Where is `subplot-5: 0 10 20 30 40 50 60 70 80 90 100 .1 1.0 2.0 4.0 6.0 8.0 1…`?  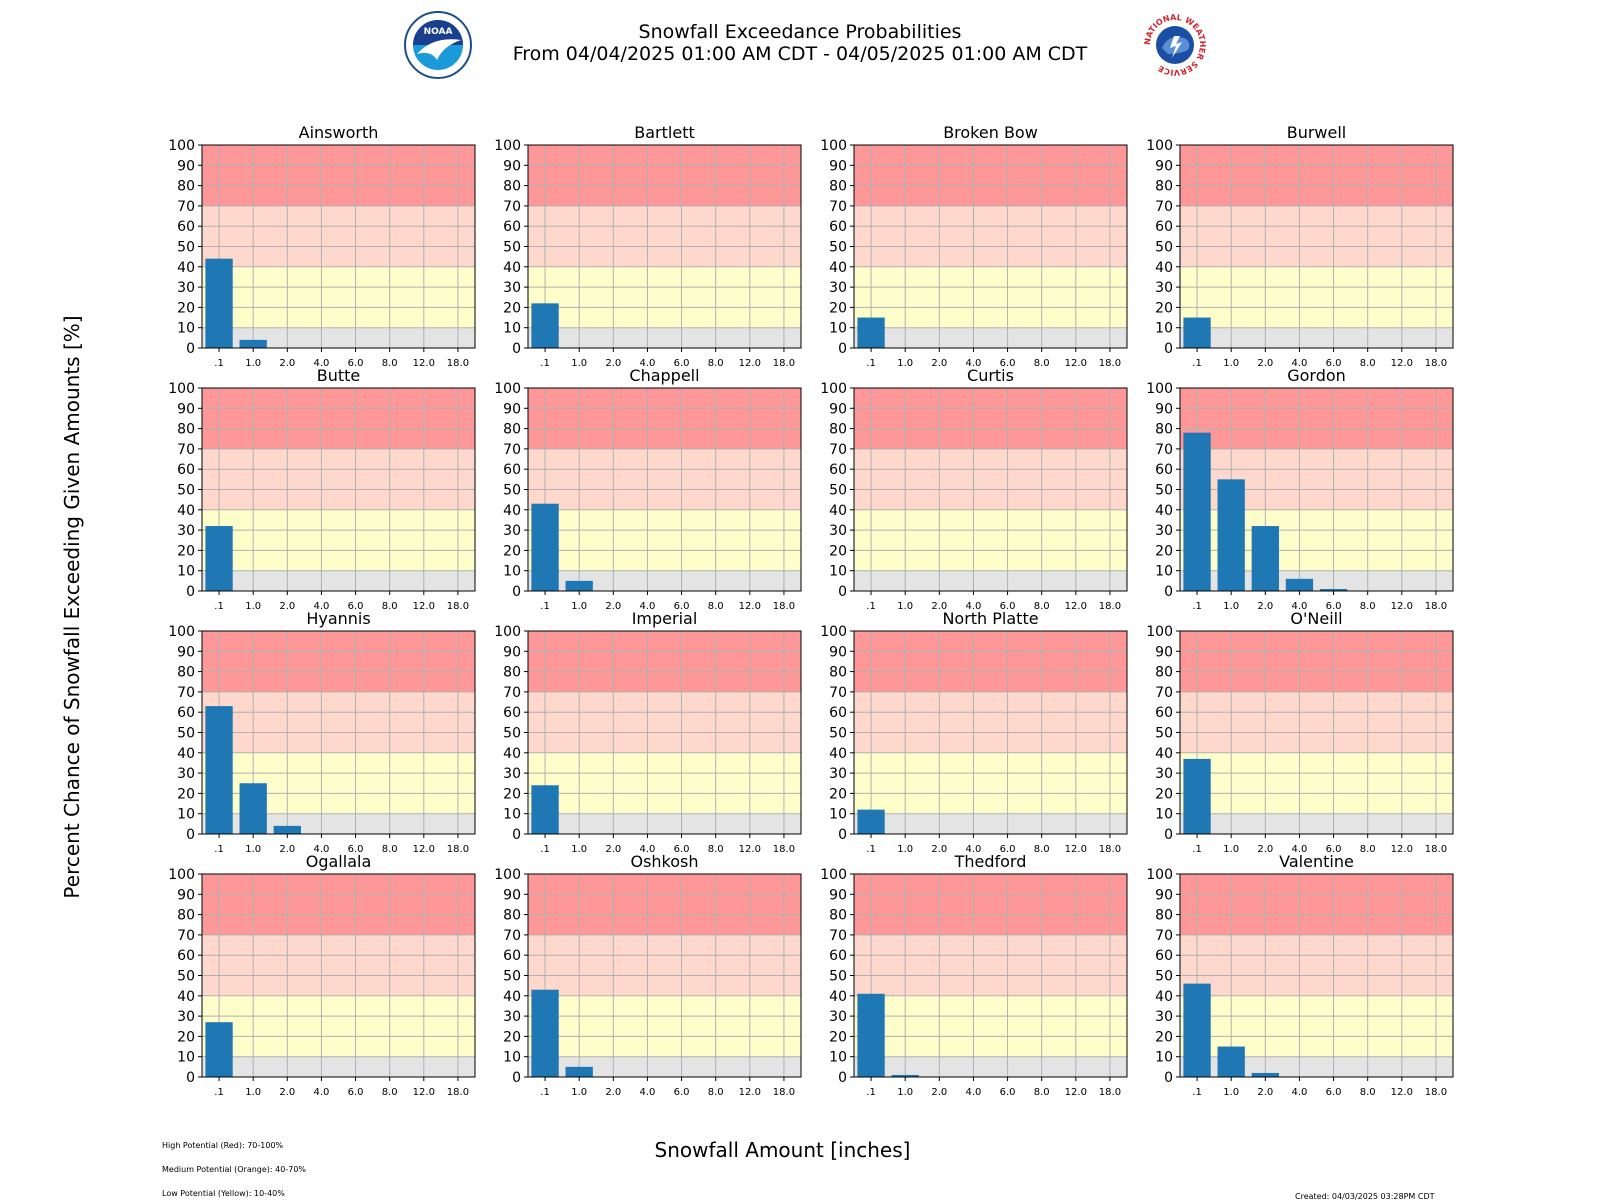 subplot-5: 0 10 20 30 40 50 60 70 80 90 100 .1 1.0 2.0 4.0 6.0 8.0 1… is located at coordinates (648, 489).